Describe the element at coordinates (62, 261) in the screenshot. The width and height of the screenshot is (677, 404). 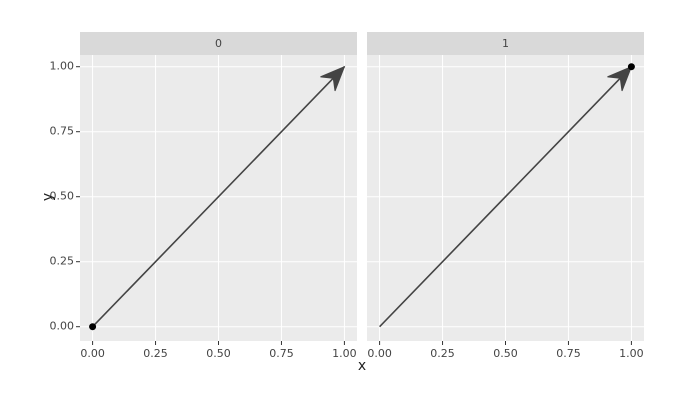
I see `y-tick-label: 0.25` at that location.